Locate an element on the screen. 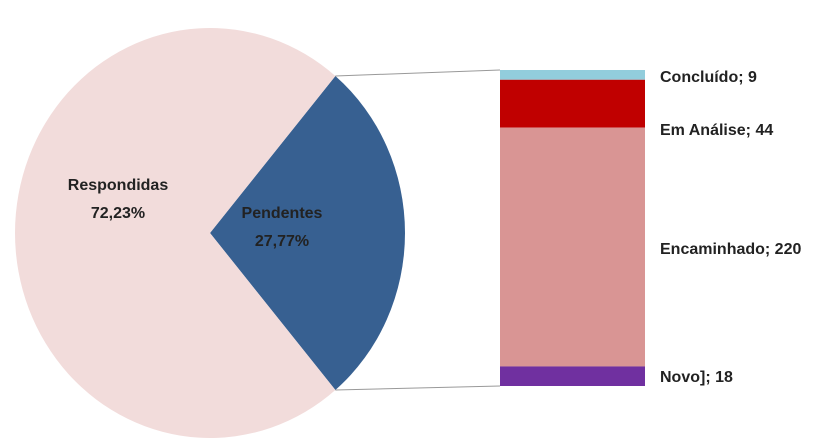 The height and width of the screenshot is (438, 836). slice-value-label: 72,23% is located at coordinates (118, 213).